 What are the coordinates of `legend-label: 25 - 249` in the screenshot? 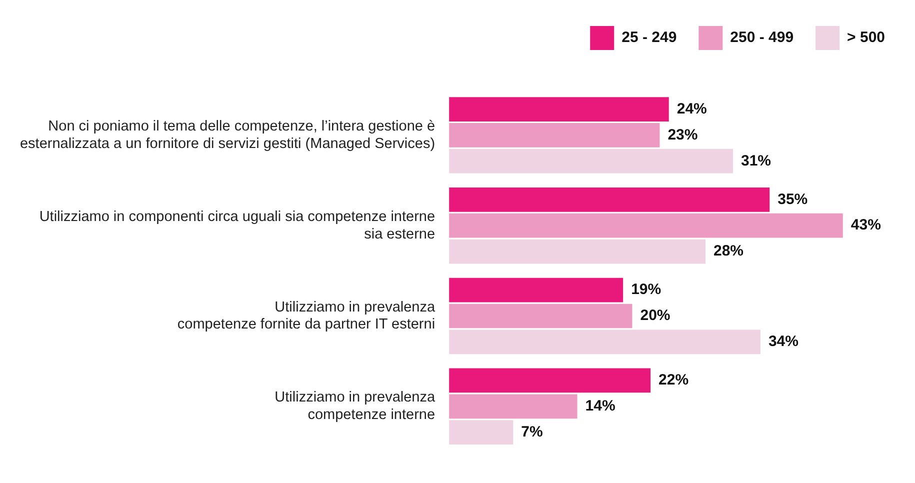 It's located at (649, 37).